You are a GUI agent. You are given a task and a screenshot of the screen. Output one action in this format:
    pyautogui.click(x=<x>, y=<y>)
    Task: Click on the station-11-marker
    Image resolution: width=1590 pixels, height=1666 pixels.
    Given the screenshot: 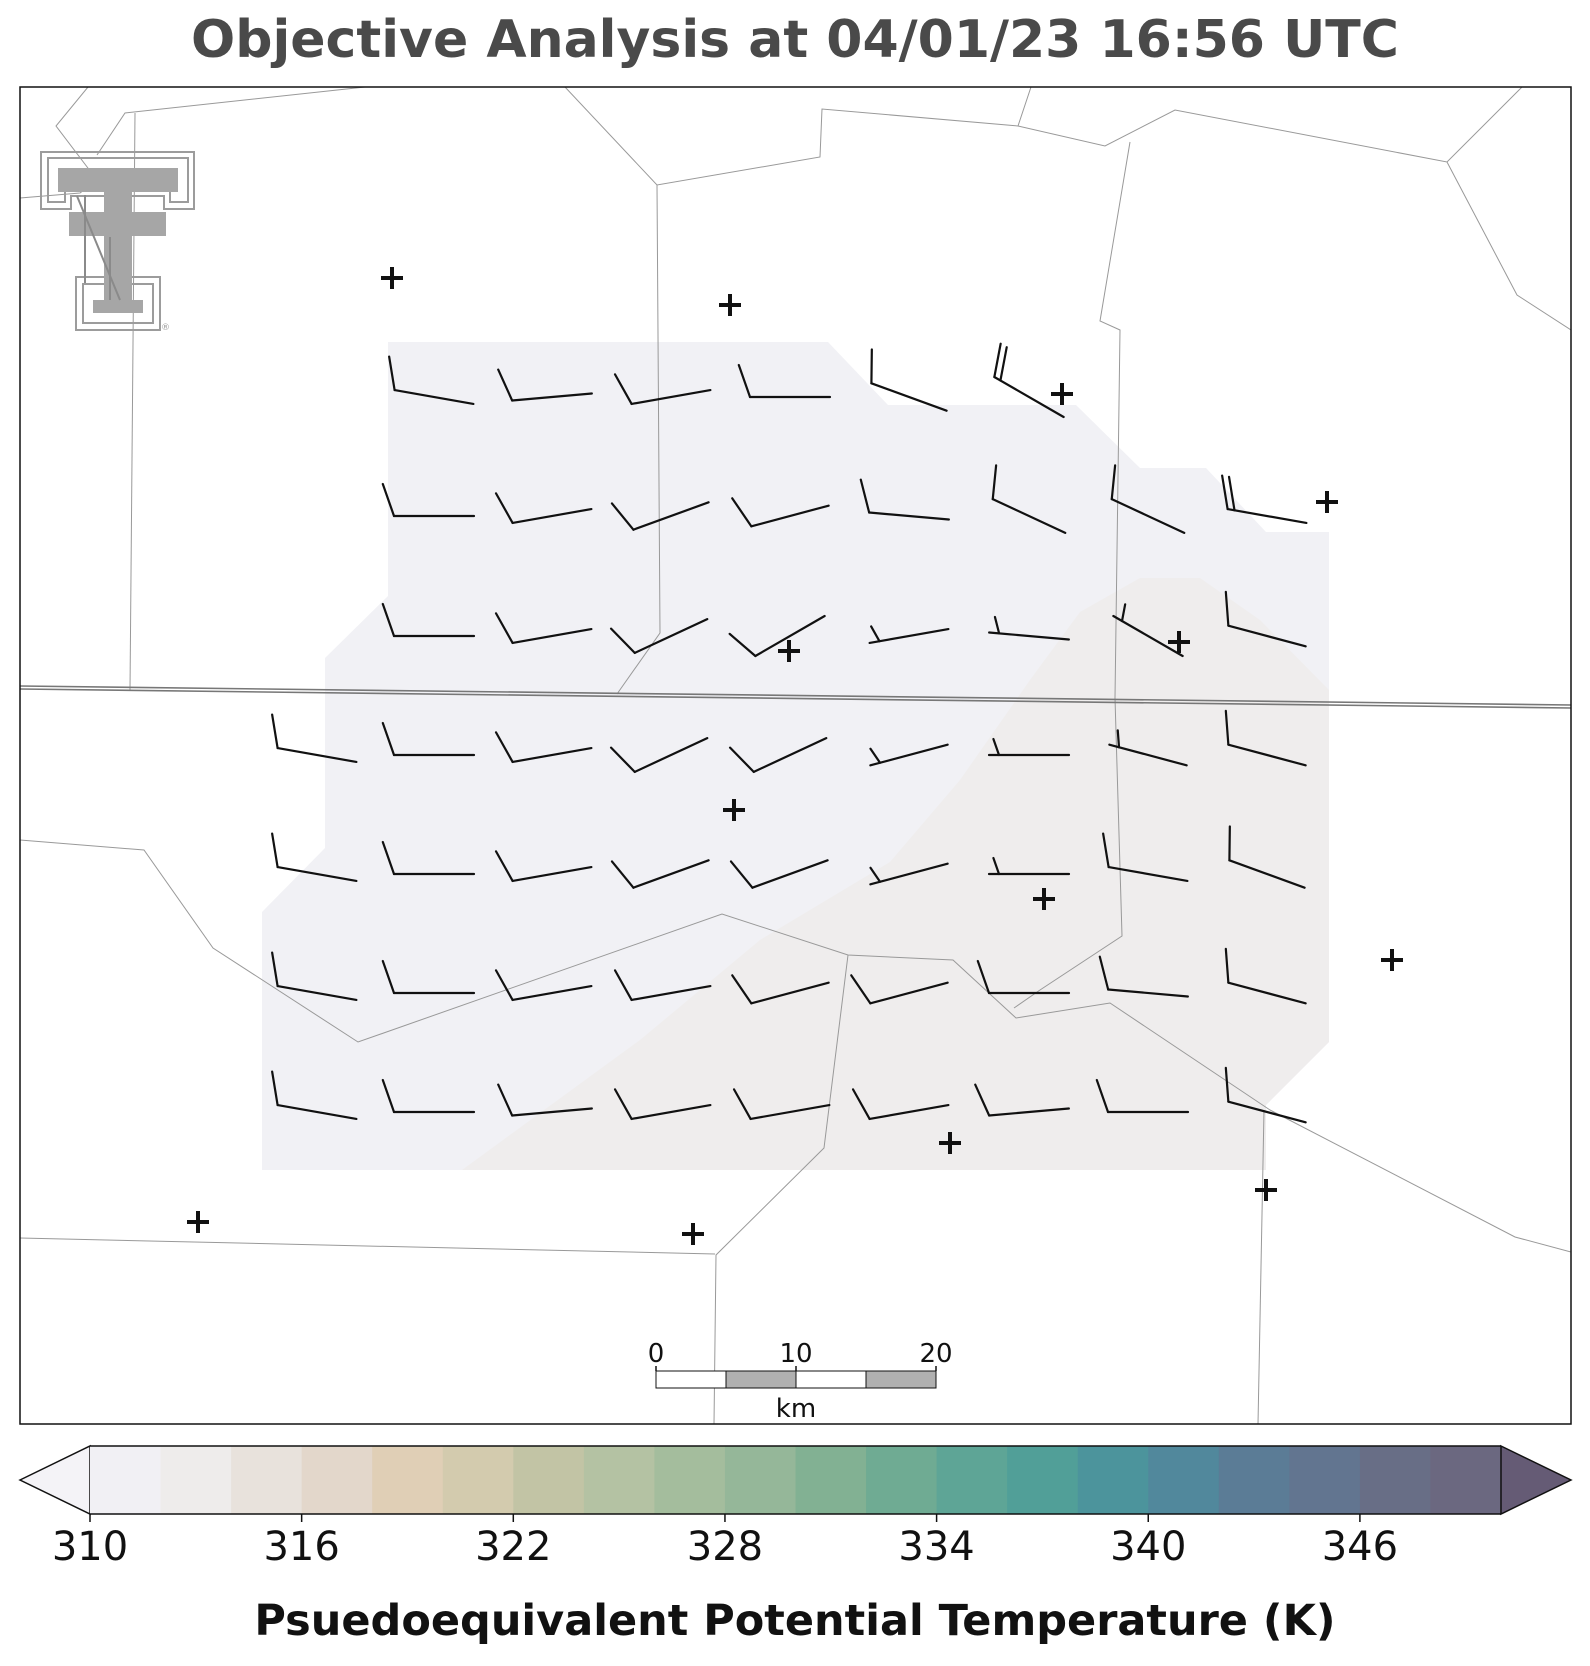 What is the action you would take?
    pyautogui.click(x=1266, y=1190)
    